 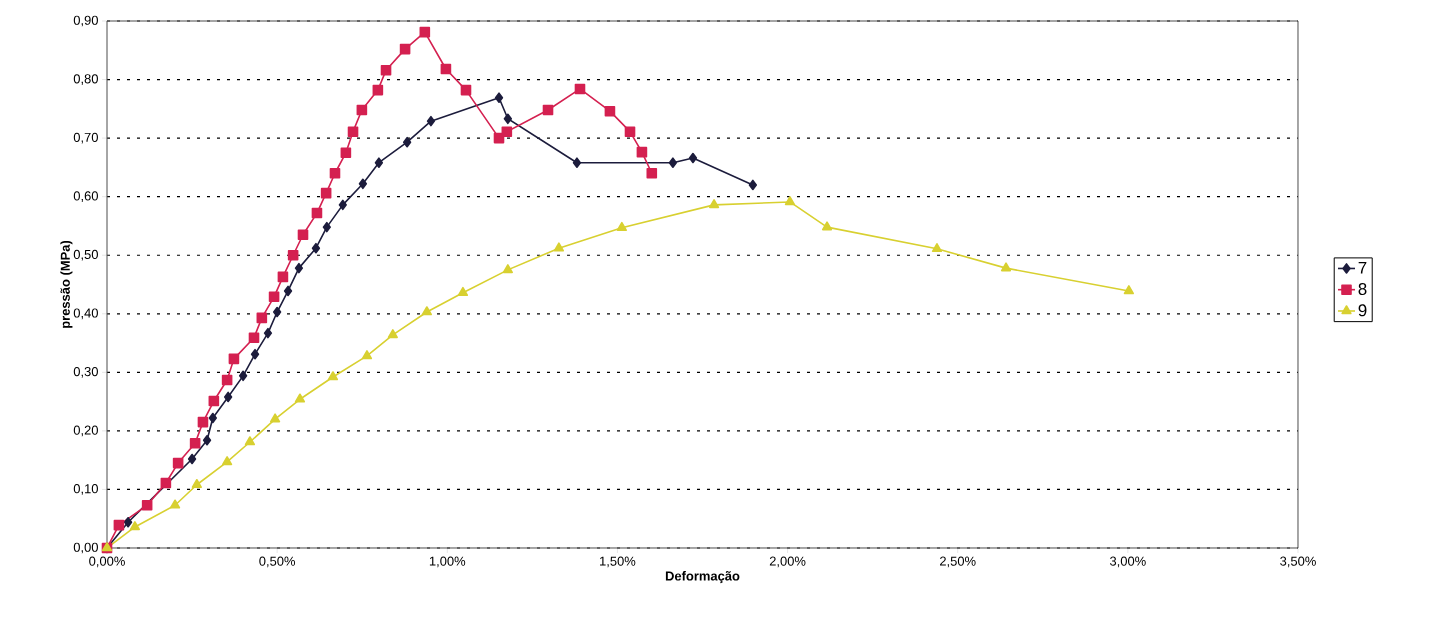 What do you see at coordinates (958, 562) in the screenshot?
I see `x-tick-label: 2,50%` at bounding box center [958, 562].